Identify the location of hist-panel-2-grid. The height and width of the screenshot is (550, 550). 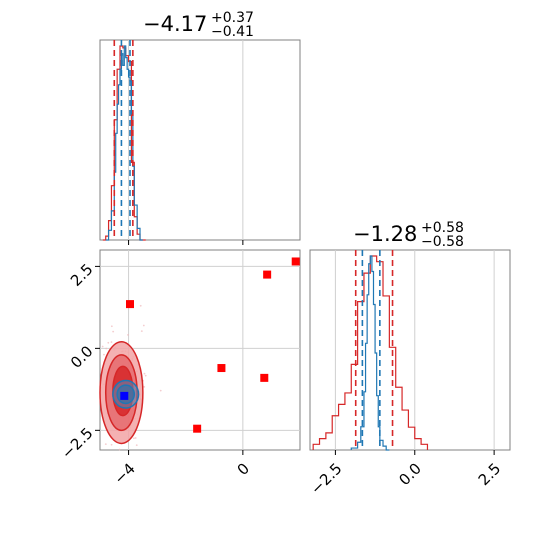
(414, 350).